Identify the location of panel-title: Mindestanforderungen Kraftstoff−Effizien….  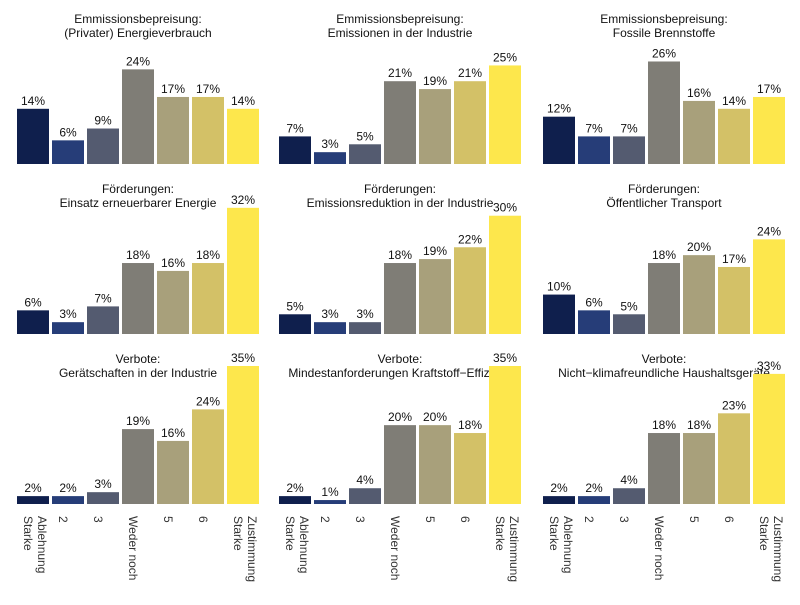
(399, 373).